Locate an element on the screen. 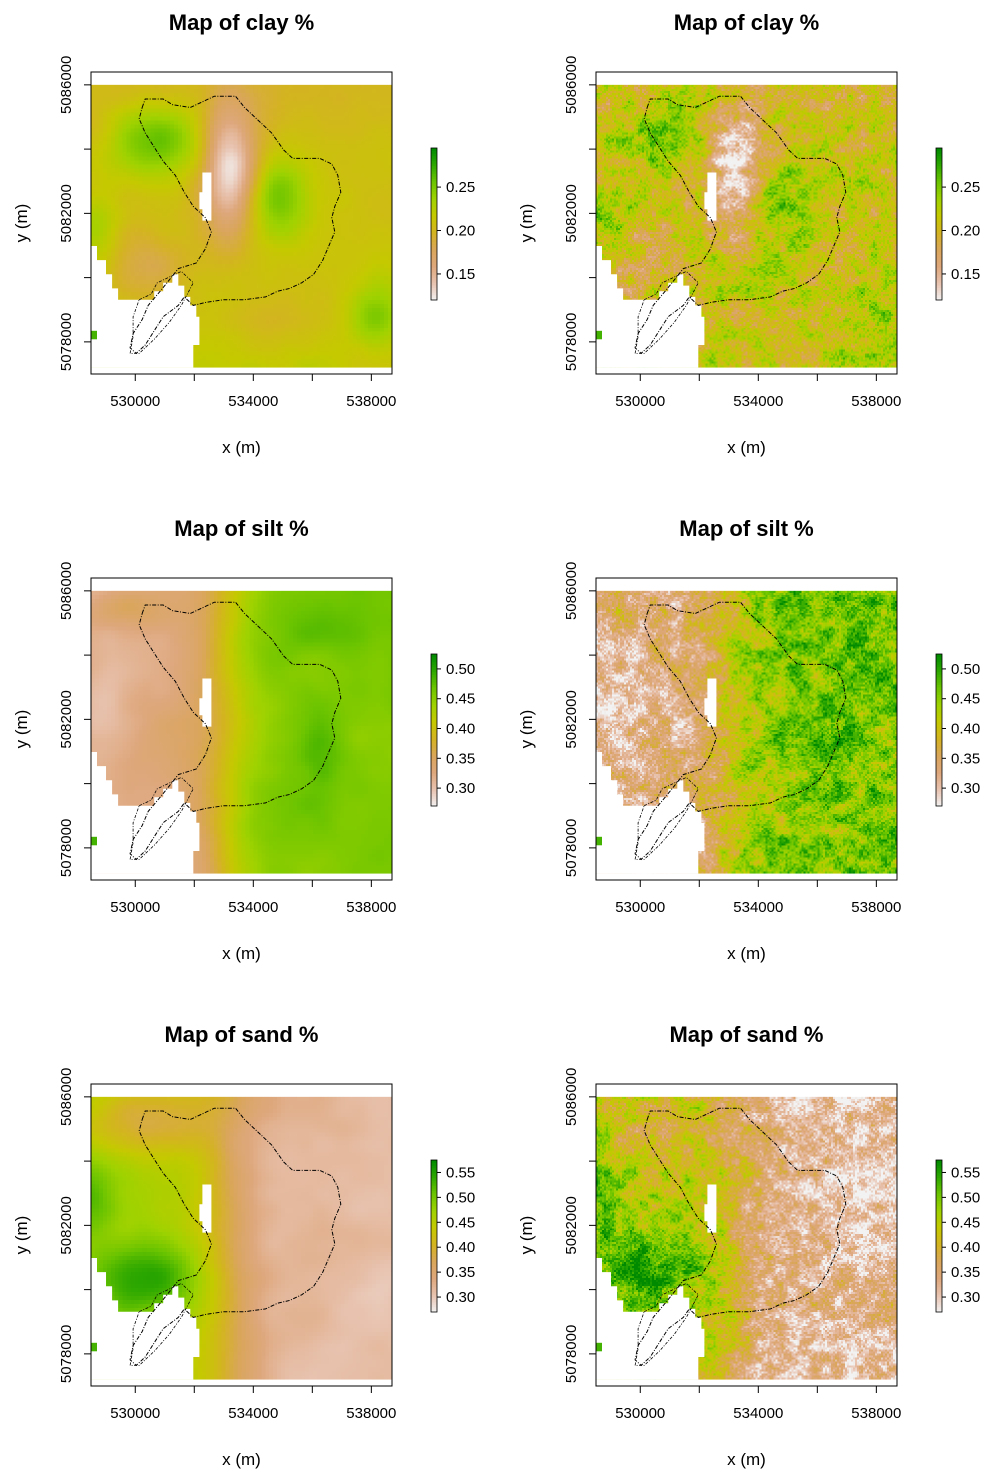 This screenshot has height=1472, width=1000. x-tick-label: 530000 is located at coordinates (135, 1413).